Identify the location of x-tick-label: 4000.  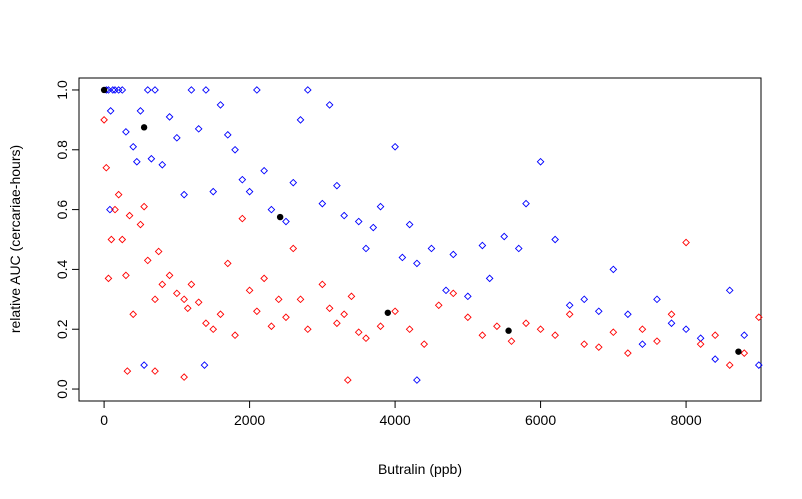
(395, 420).